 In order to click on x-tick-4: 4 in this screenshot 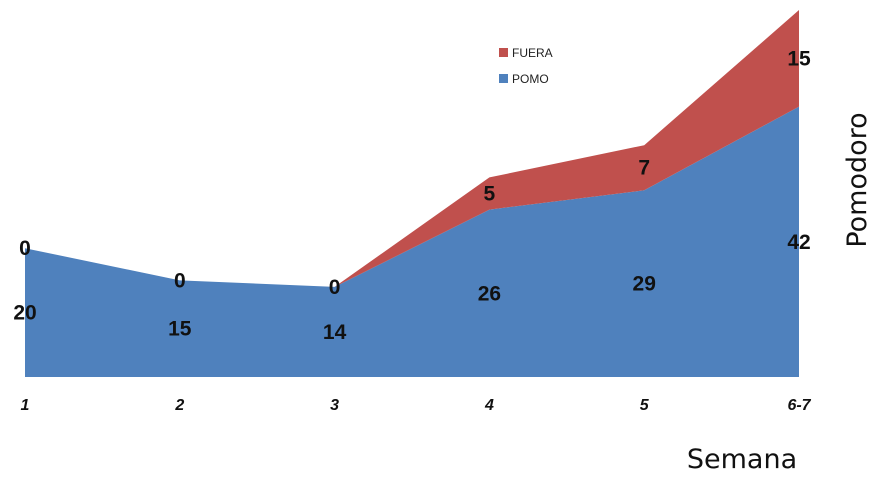, I will do `click(489, 405)`.